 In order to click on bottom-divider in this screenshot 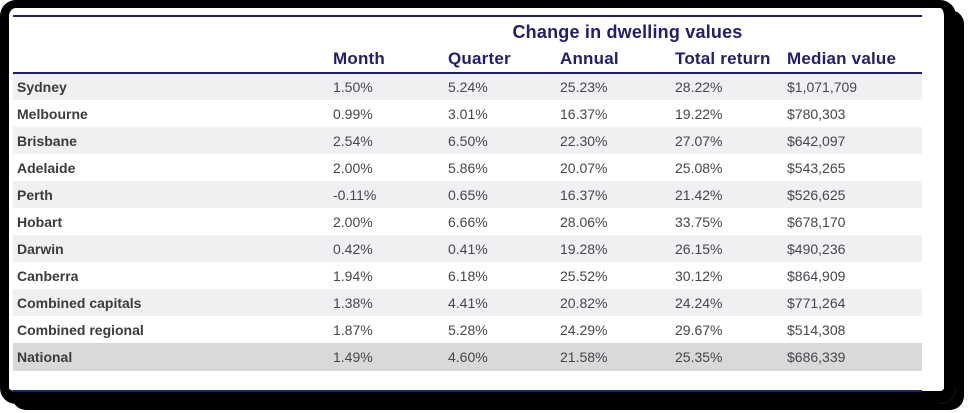, I will do `click(467, 391)`.